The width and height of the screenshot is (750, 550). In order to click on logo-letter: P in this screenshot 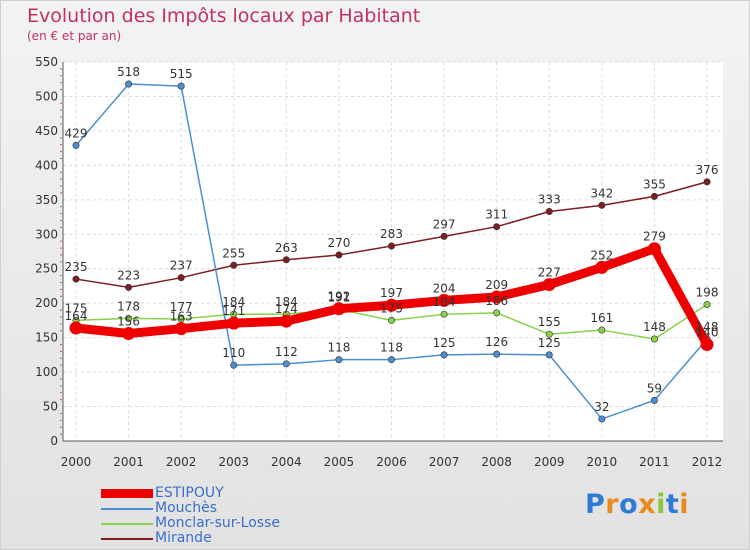, I will do `click(595, 504)`.